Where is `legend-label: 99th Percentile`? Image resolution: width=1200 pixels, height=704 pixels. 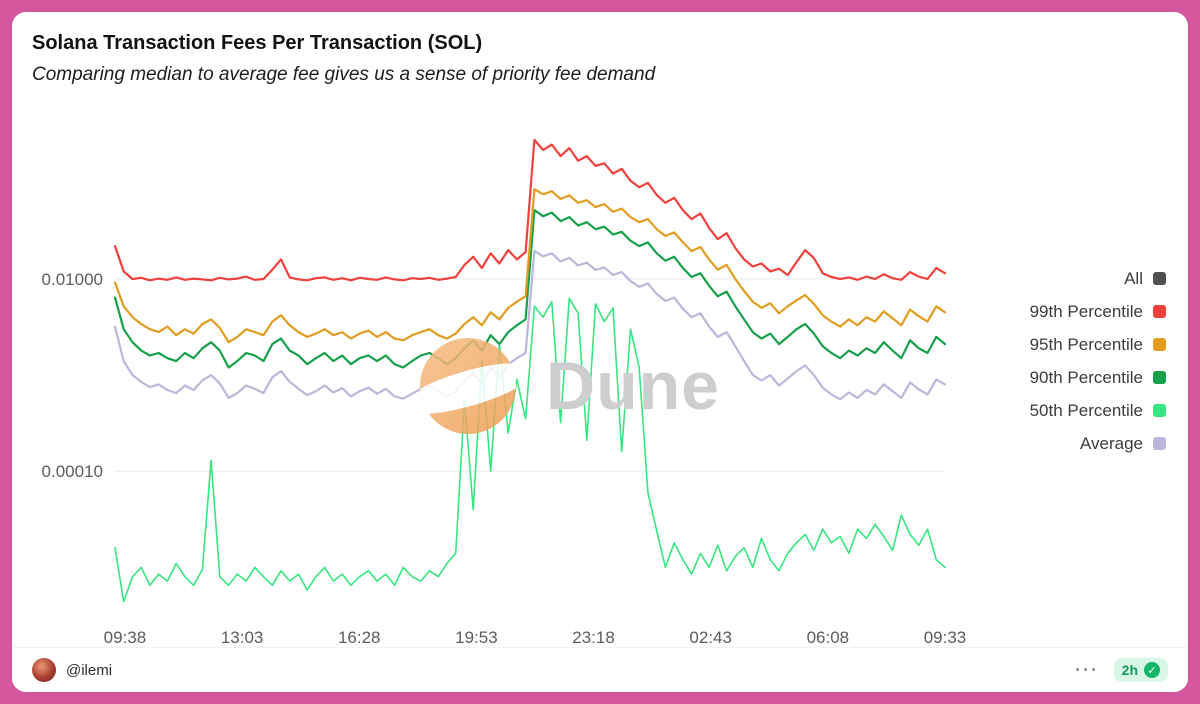
legend-label: 99th Percentile is located at coordinates (1086, 311).